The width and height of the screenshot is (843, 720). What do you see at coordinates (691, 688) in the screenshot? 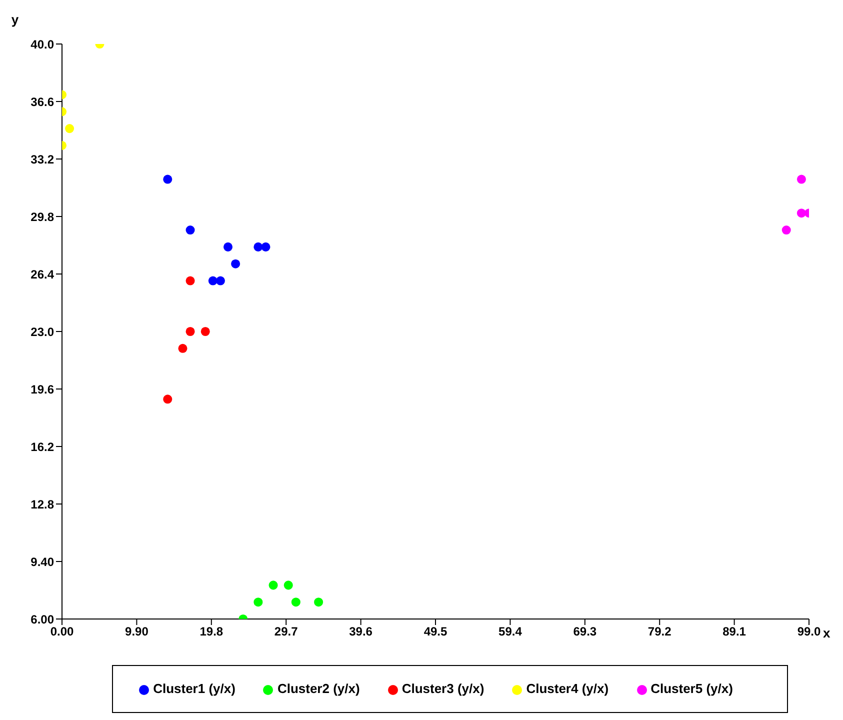
I see `legend-label: Cluster5 (y/x)` at bounding box center [691, 688].